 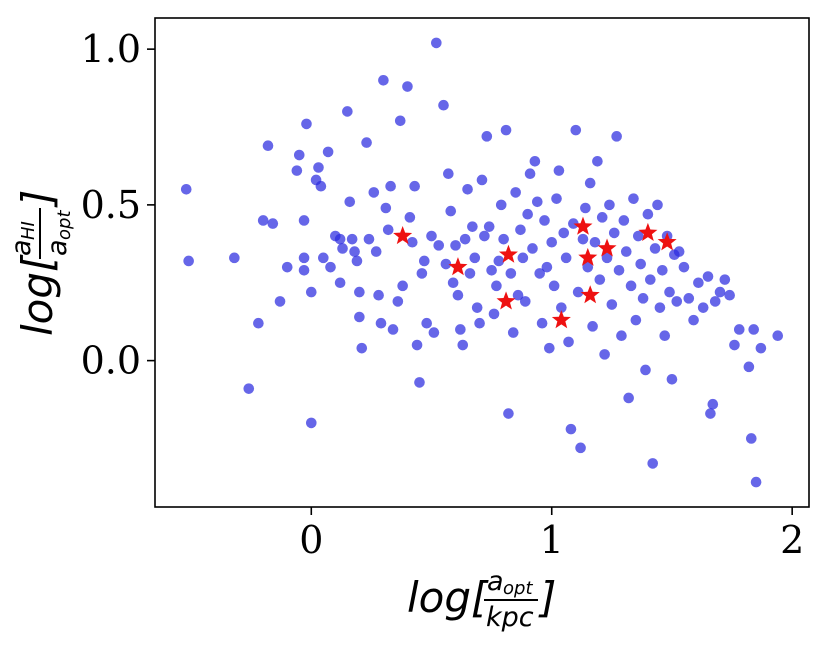 What do you see at coordinates (21, 247) in the screenshot?
I see `y-label-num: a` at bounding box center [21, 247].